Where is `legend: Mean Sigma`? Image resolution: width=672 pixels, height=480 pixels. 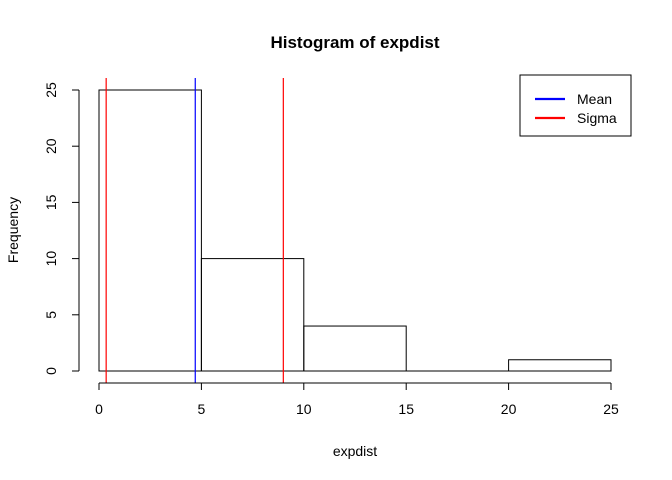
legend: Mean Sigma is located at coordinates (575, 105).